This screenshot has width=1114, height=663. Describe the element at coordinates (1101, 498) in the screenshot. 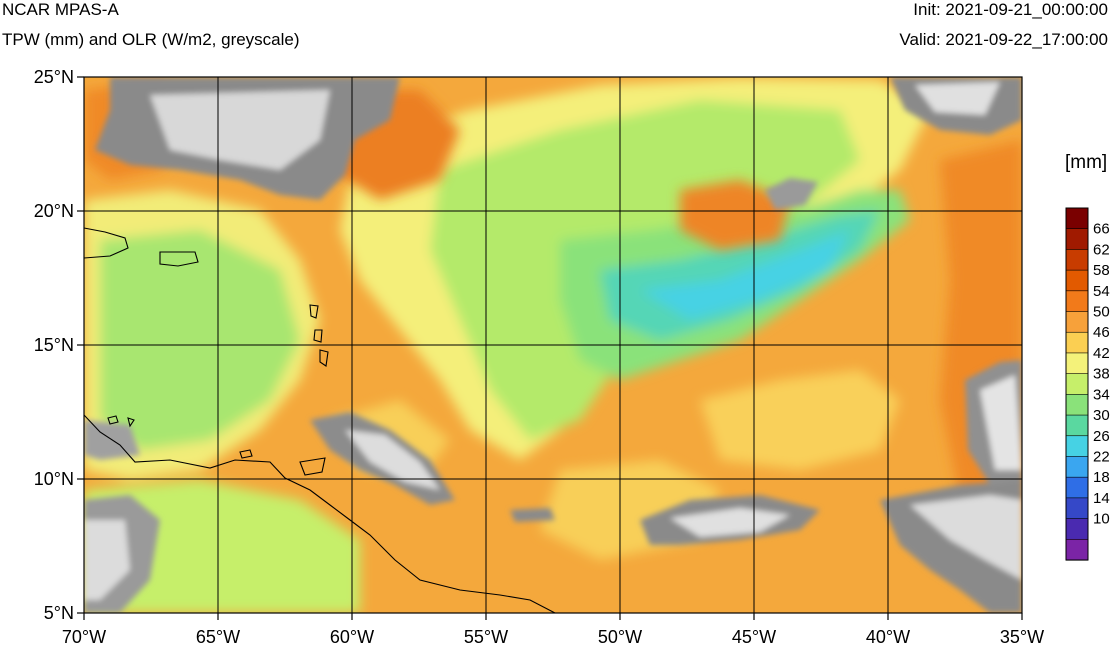

I see `colorbar-level-label: 14` at that location.